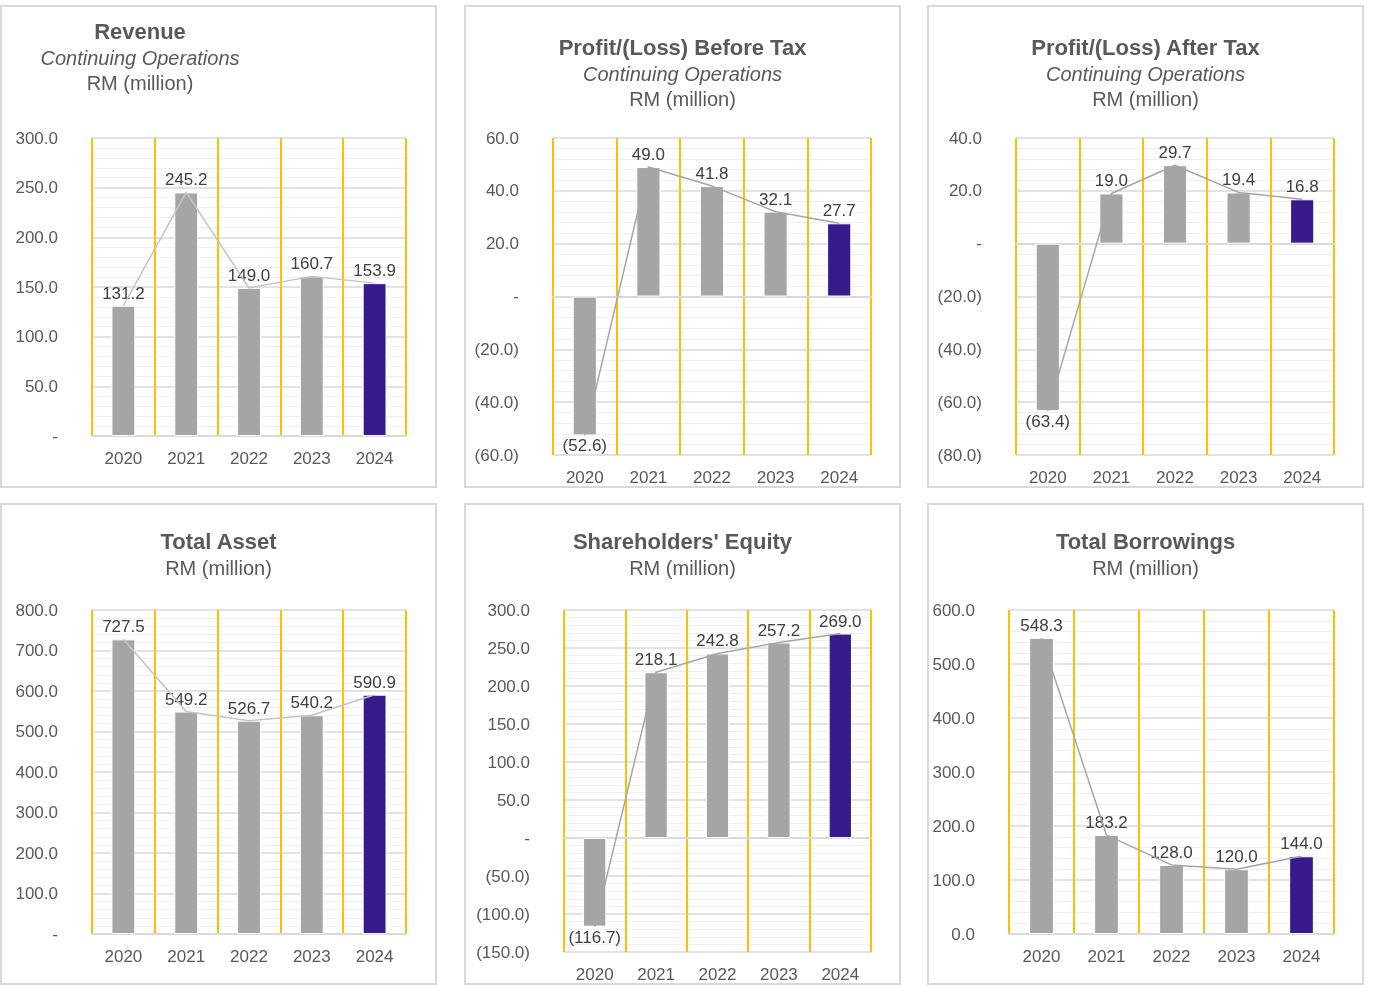  What do you see at coordinates (312, 264) in the screenshot?
I see `data-label: 160.7` at bounding box center [312, 264].